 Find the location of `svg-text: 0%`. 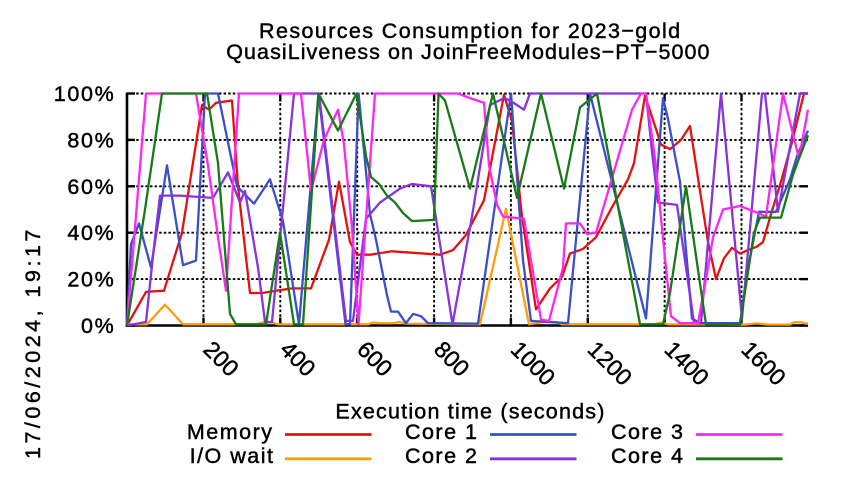

svg-text: 0% is located at coordinates (98, 326).